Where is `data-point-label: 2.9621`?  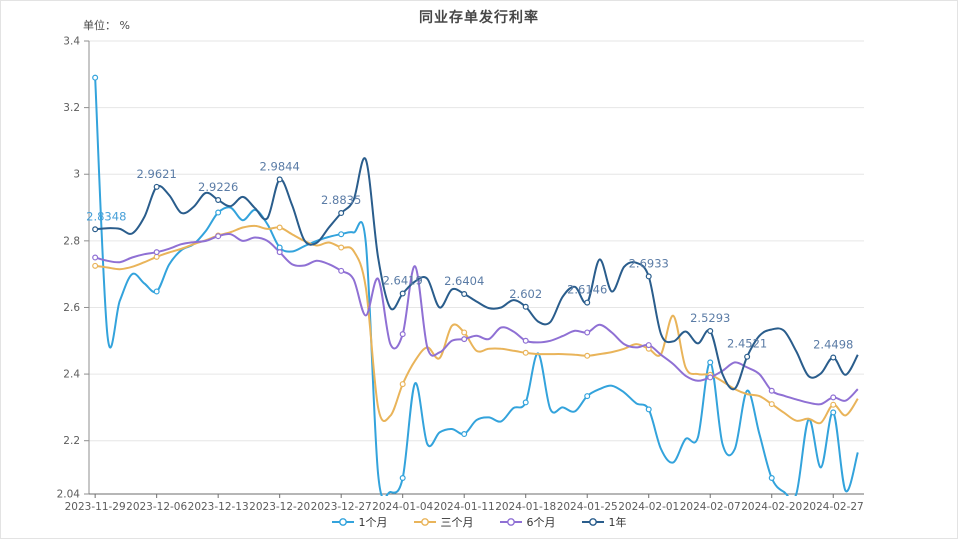 data-point-label: 2.9621 is located at coordinates (157, 174).